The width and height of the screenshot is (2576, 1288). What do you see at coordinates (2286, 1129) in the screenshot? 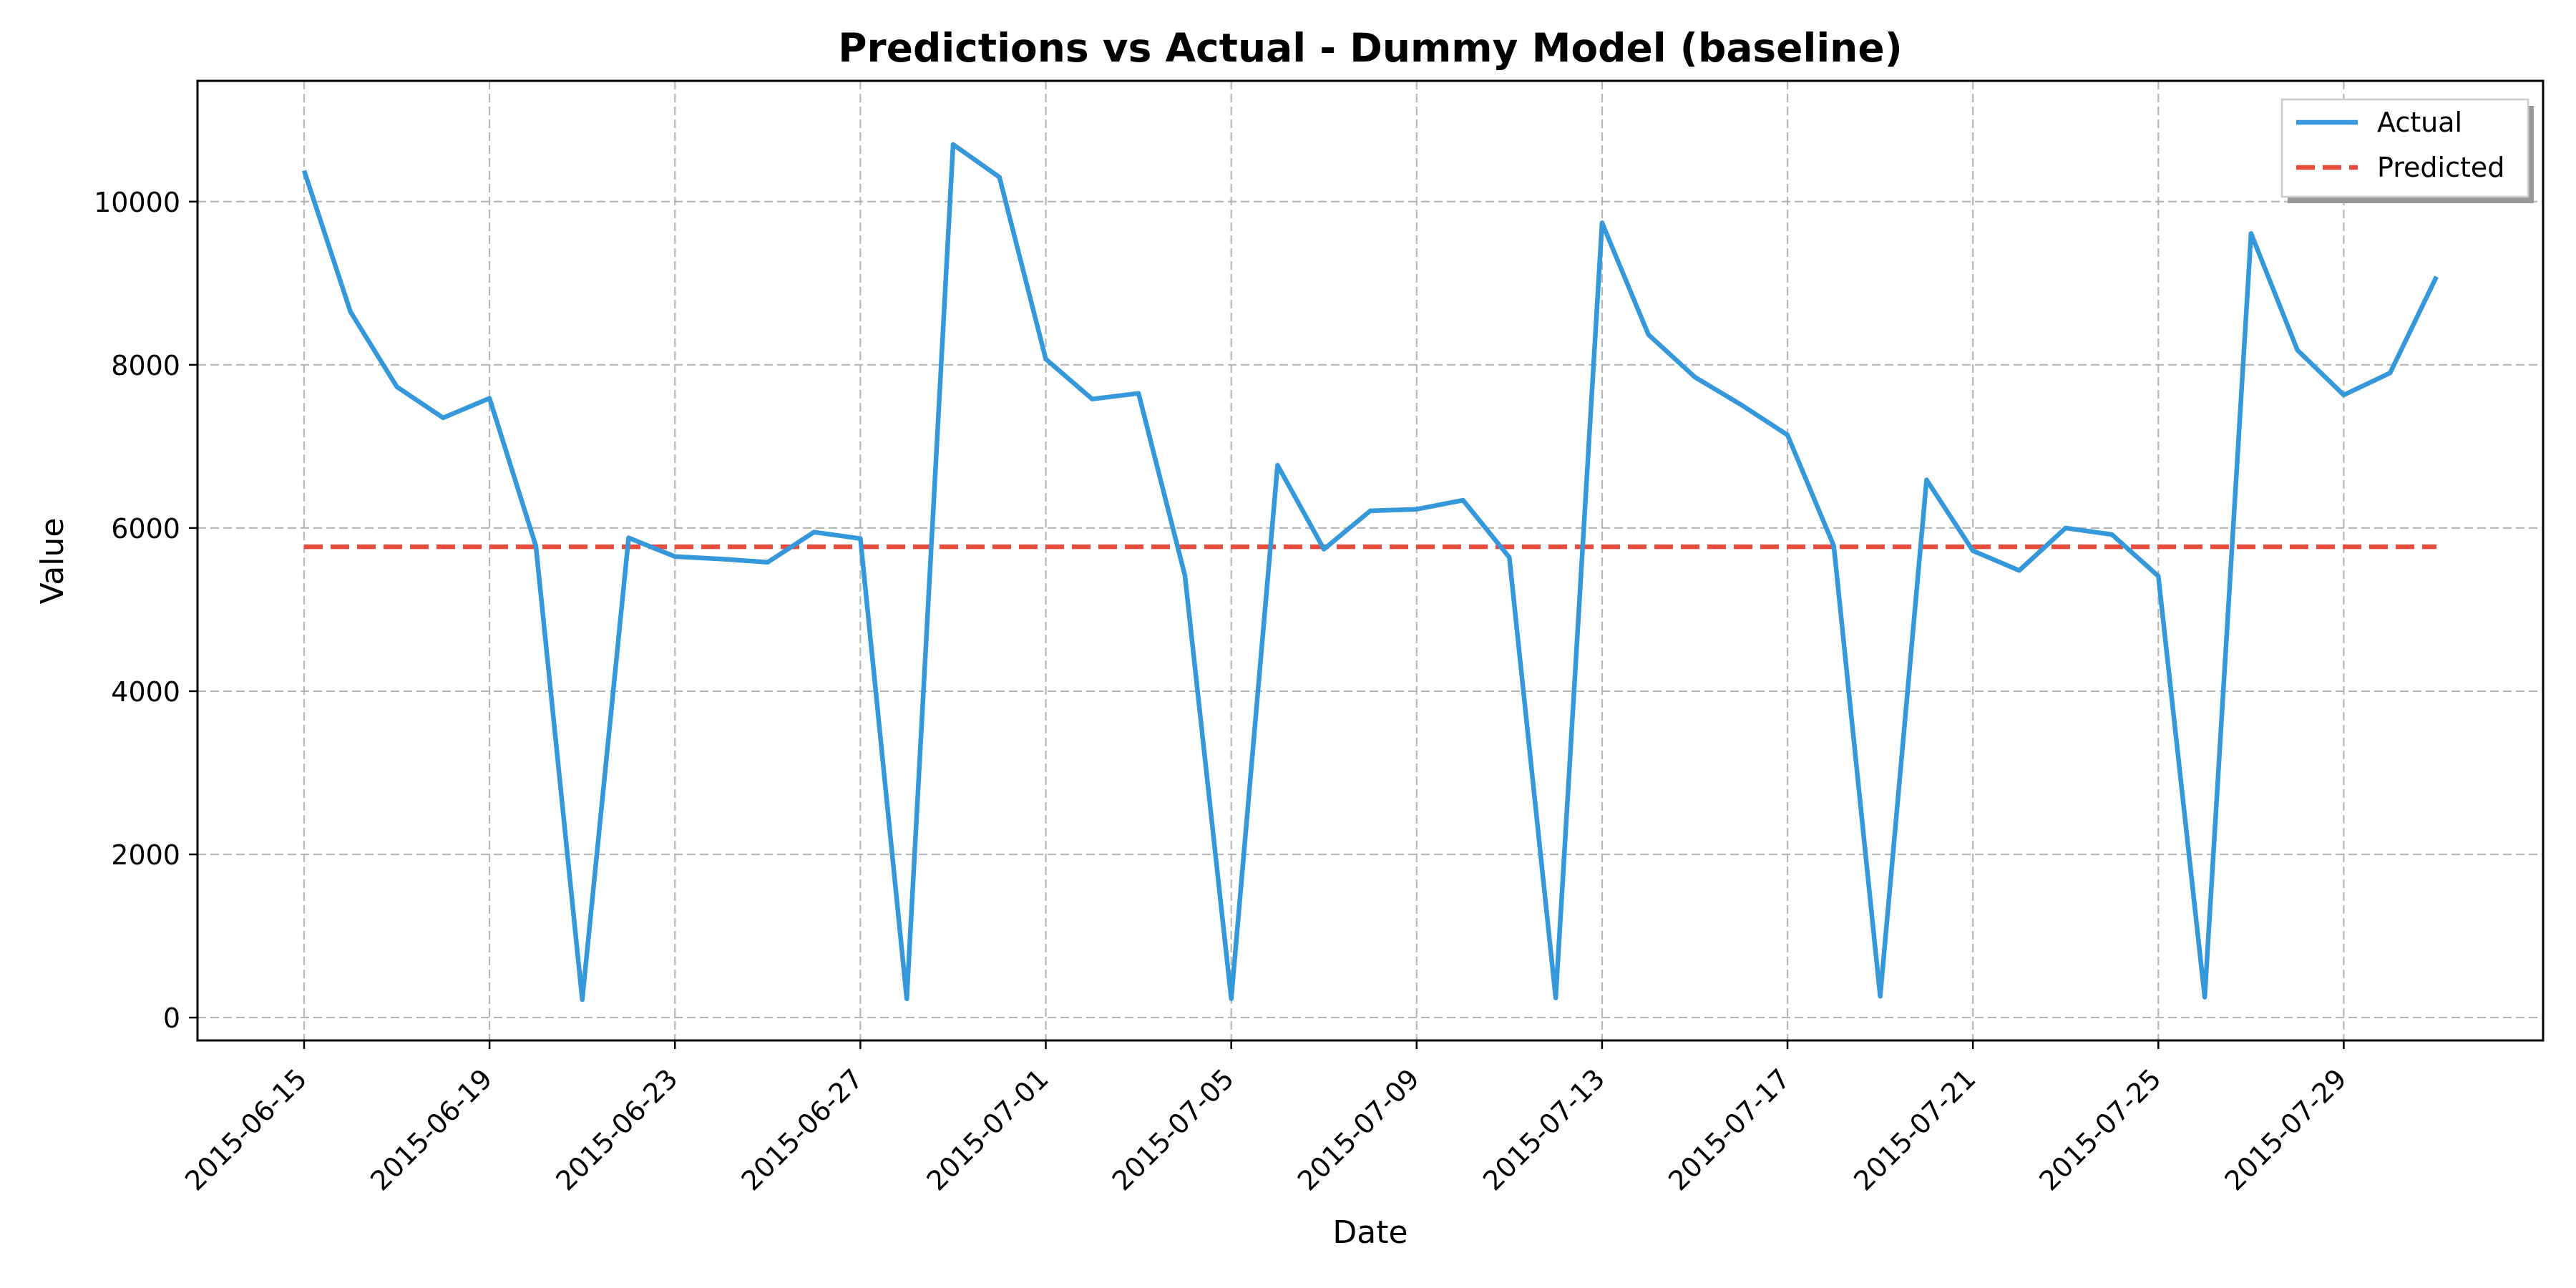
I see `x-tick-label: 2015-07-29` at bounding box center [2286, 1129].